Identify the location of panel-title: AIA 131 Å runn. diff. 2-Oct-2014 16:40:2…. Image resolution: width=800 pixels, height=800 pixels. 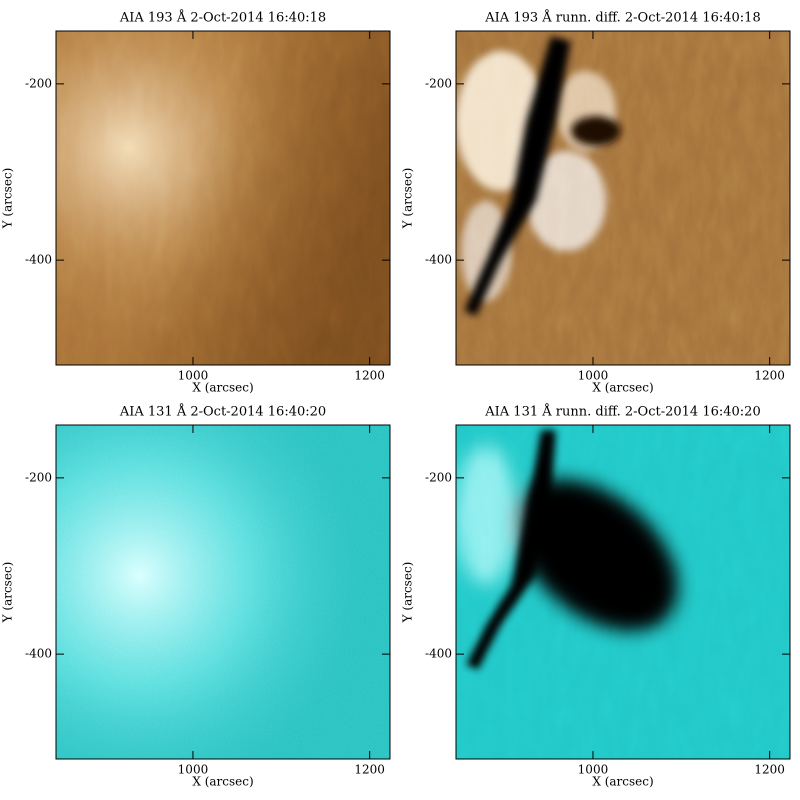
(622, 412).